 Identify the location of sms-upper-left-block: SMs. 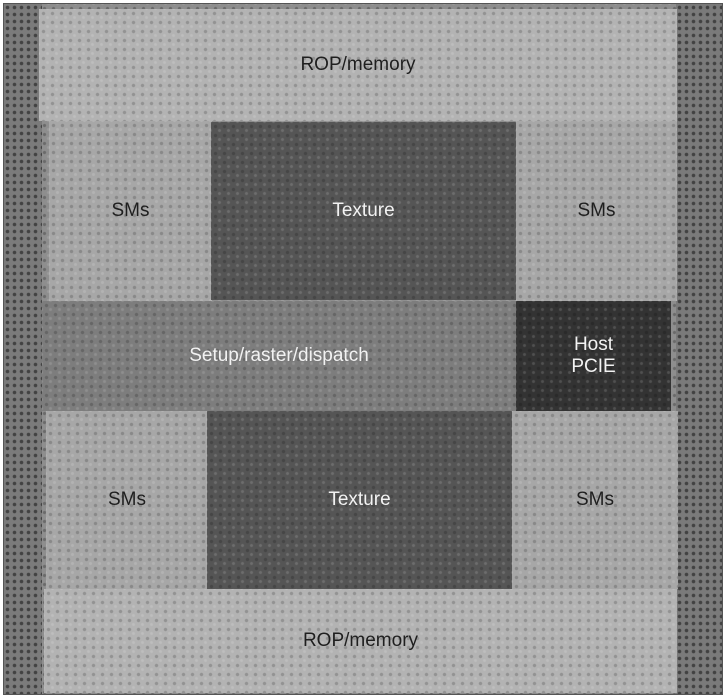
(130, 211).